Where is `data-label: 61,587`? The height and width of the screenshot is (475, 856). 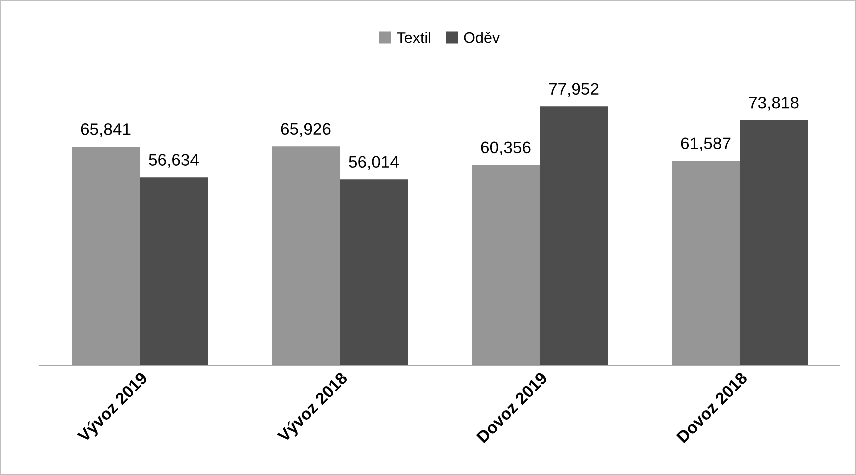 data-label: 61,587 is located at coordinates (706, 145).